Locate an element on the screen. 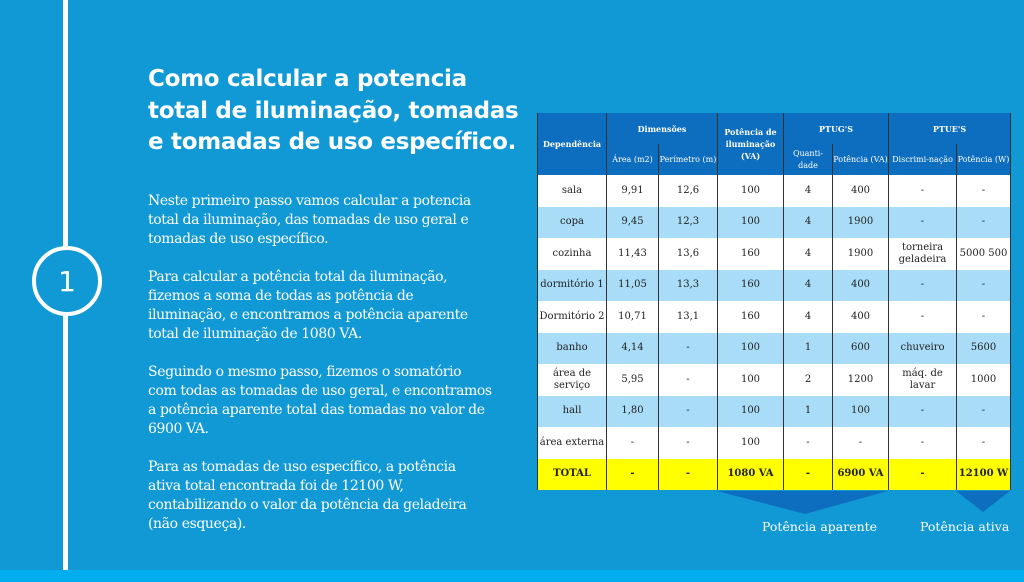 The image size is (1024, 582). cell-perimetro: 13,6 is located at coordinates (688, 254).